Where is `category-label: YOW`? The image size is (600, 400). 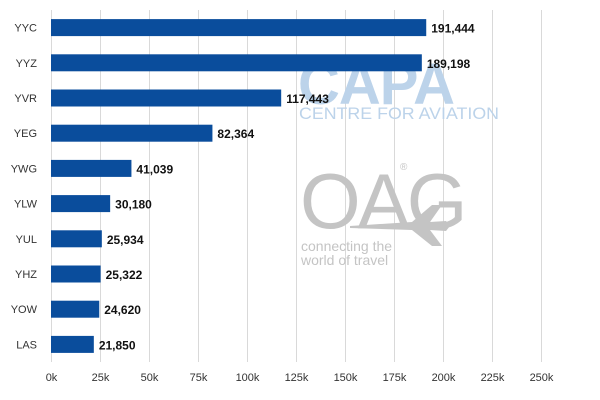
category-label: YOW is located at coordinates (24, 310).